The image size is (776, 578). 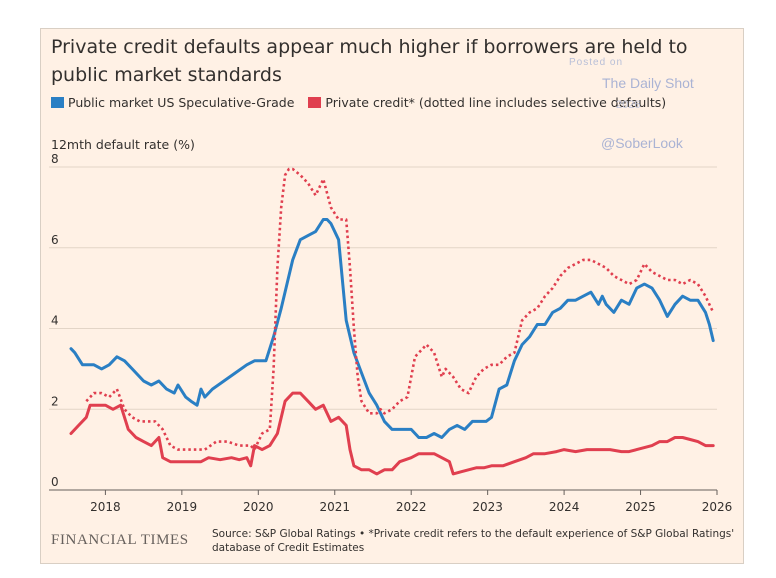 What do you see at coordinates (487, 507) in the screenshot?
I see `x-tick-label: 2023` at bounding box center [487, 507].